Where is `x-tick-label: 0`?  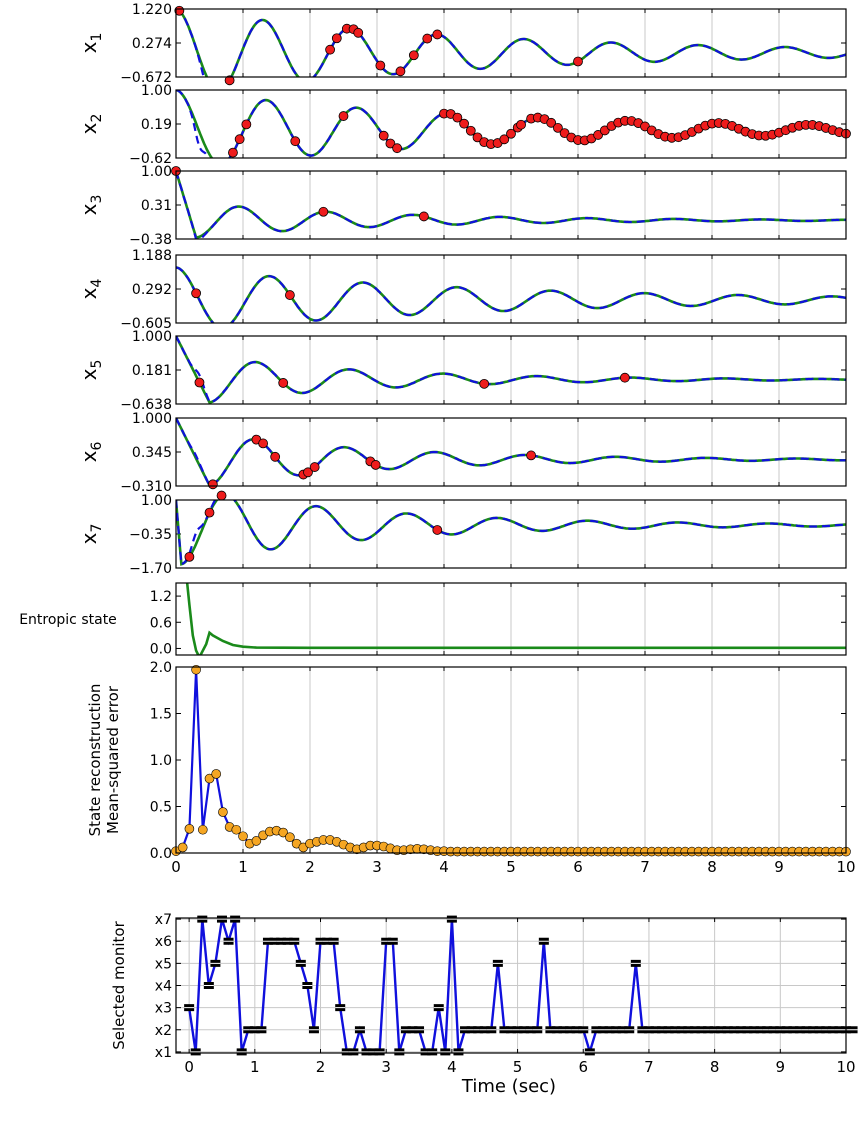
x-tick-label: 0 is located at coordinates (189, 1067).